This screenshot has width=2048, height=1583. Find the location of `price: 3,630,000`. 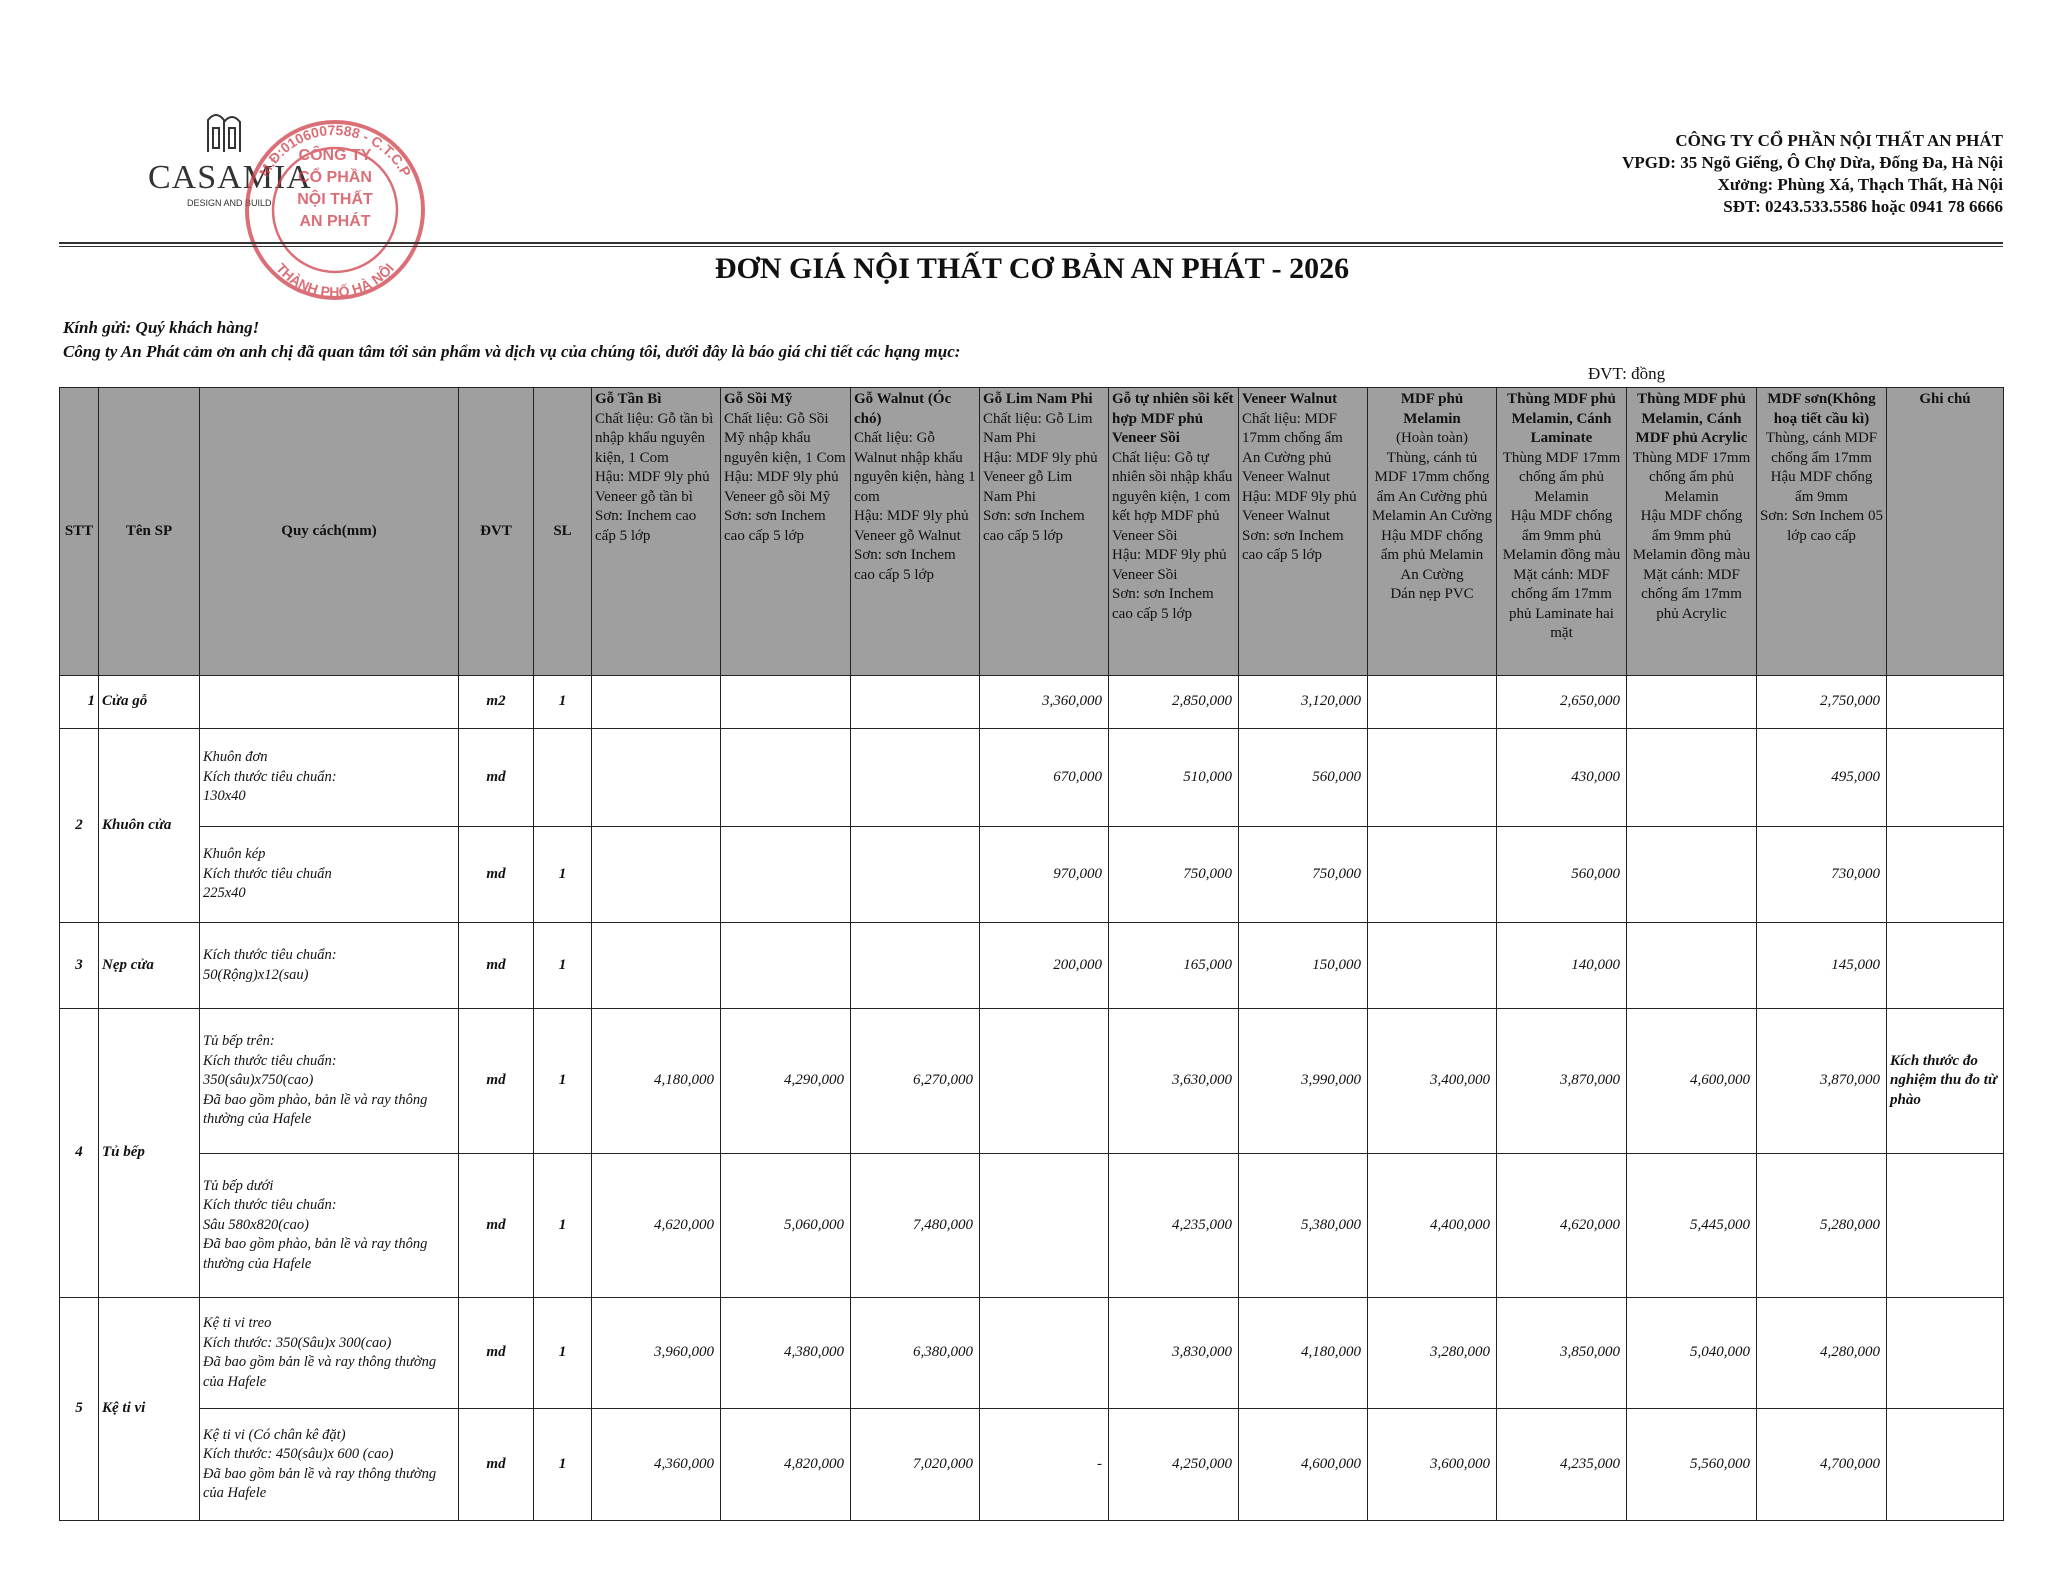

price: 3,630,000 is located at coordinates (1173, 1081).